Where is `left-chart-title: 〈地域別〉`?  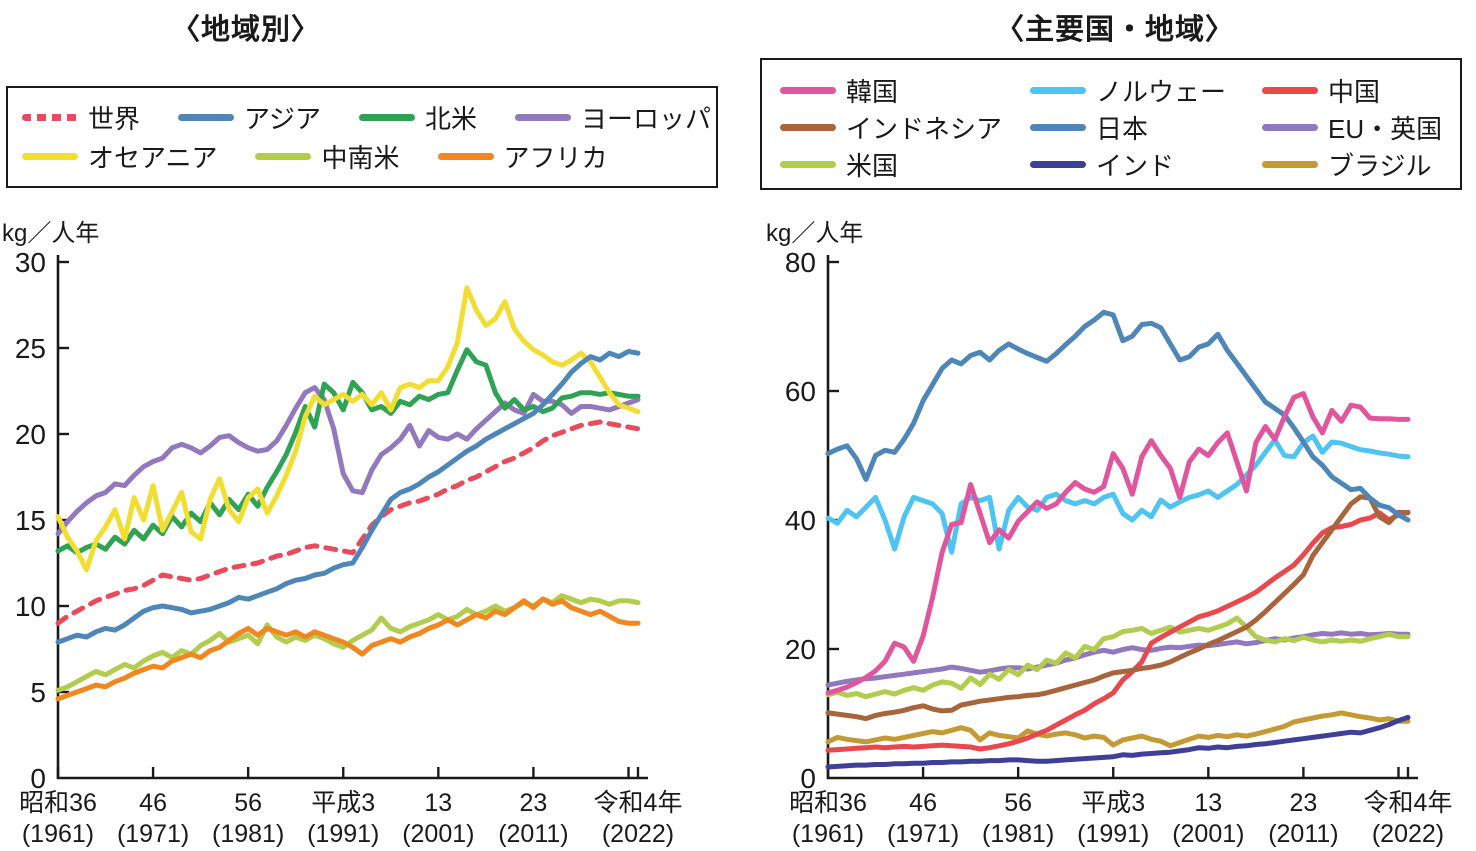
left-chart-title: 〈地域別〉 is located at coordinates (245, 30).